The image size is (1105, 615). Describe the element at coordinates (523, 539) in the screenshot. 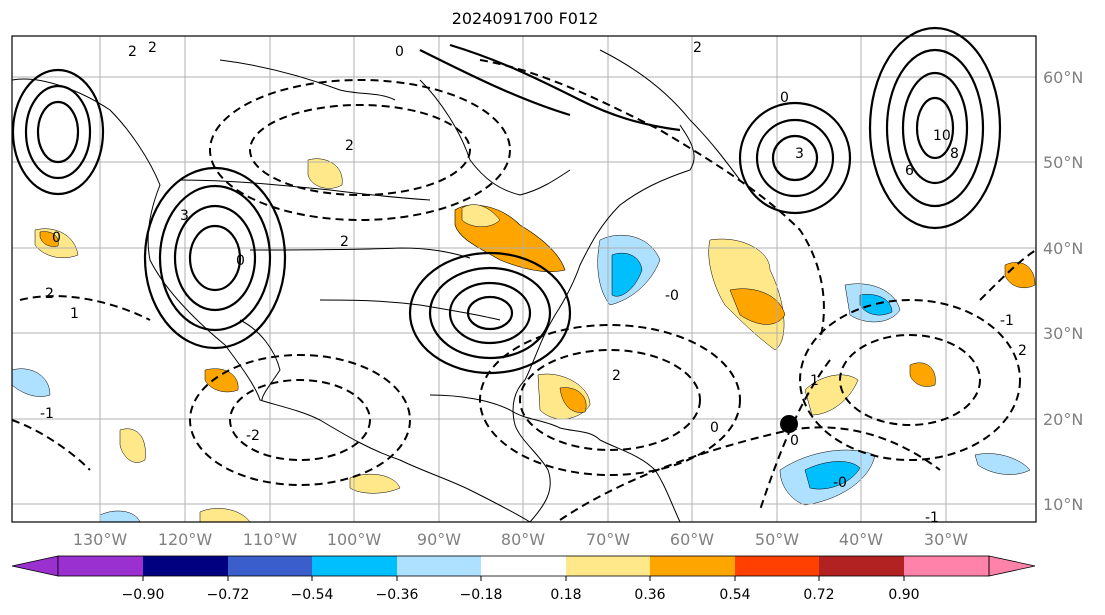

I see `lon-label: 80°W` at that location.